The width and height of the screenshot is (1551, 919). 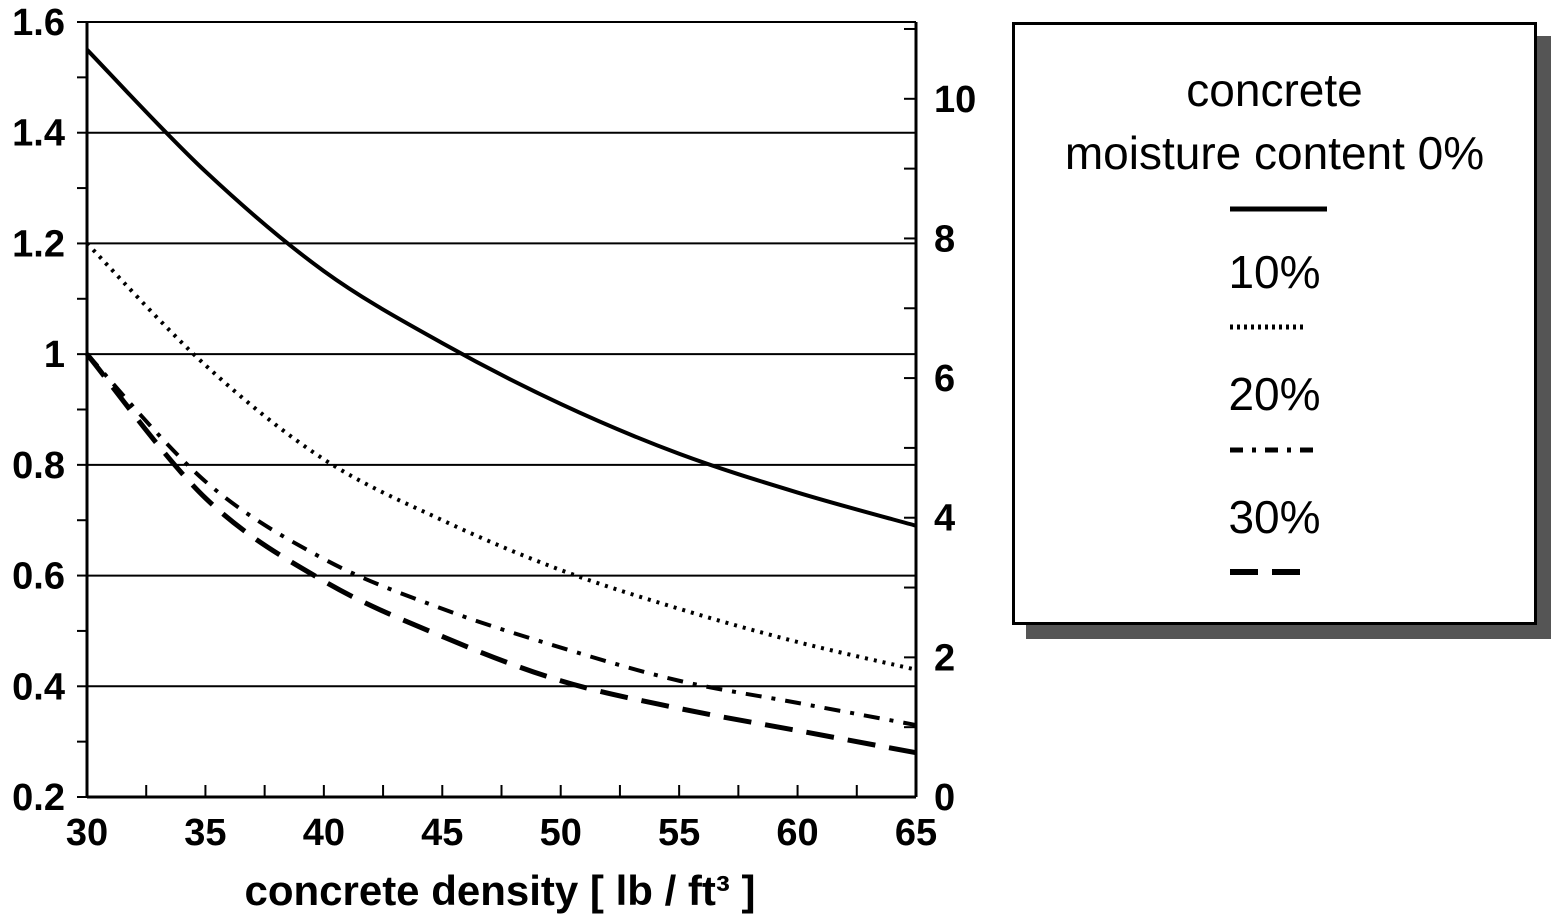 What do you see at coordinates (797, 833) in the screenshot?
I see `x-tick-label: 60` at bounding box center [797, 833].